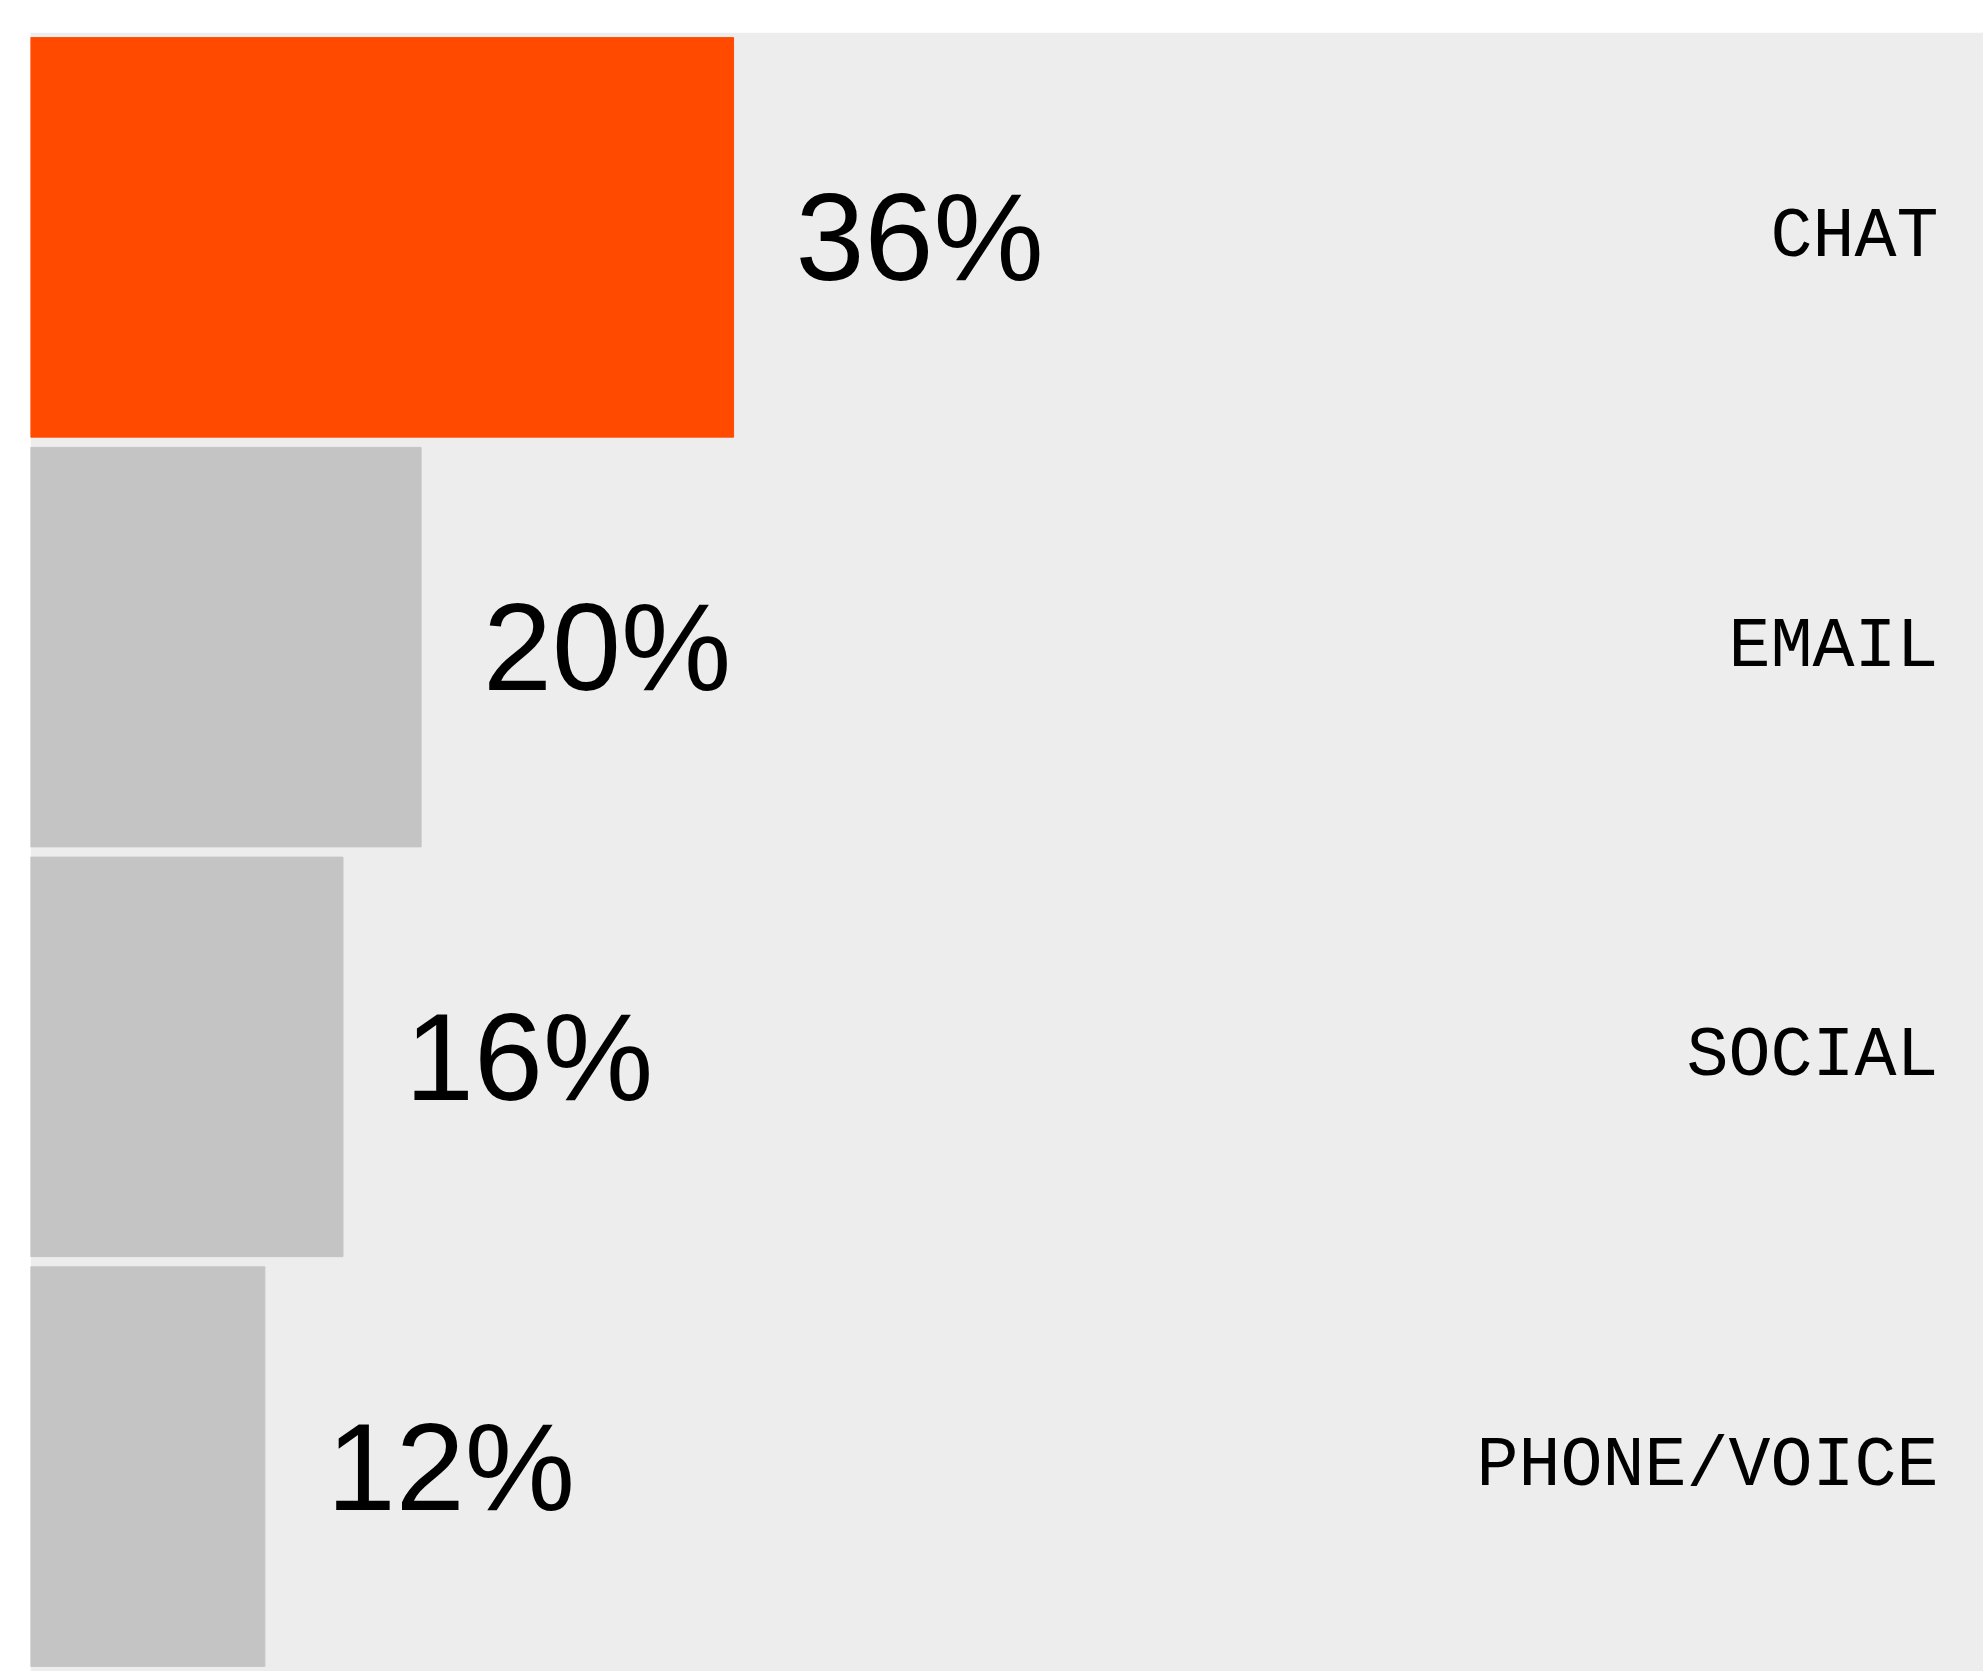 Image resolution: width=1983 pixels, height=1671 pixels. I want to click on y-tick-label: PHONE/VOICE, so click(1707, 1467).